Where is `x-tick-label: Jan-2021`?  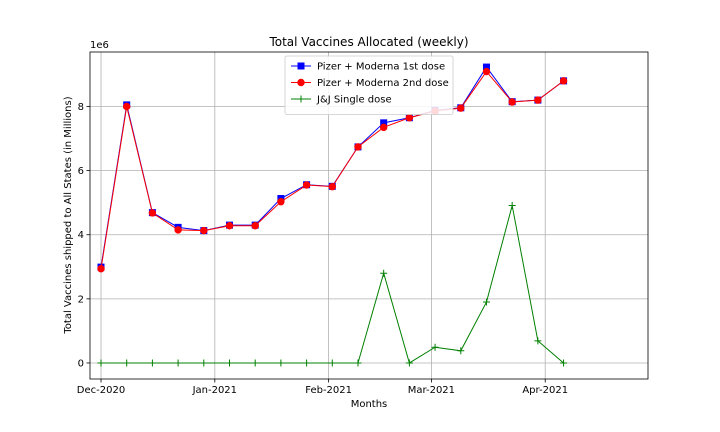 x-tick-label: Jan-2021 is located at coordinates (214, 390).